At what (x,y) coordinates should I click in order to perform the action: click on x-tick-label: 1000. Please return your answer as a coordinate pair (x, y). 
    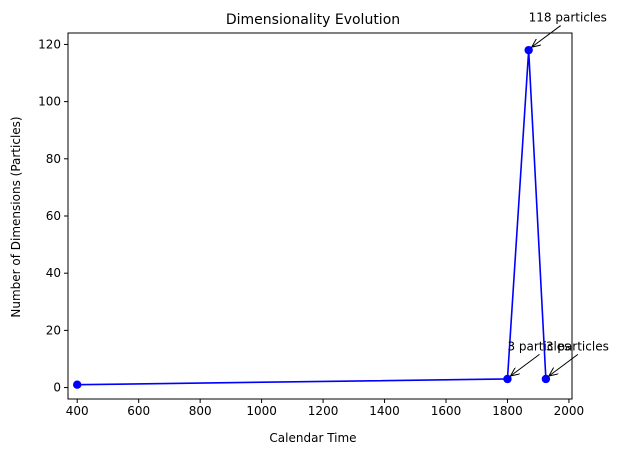
    Looking at the image, I should click on (261, 411).